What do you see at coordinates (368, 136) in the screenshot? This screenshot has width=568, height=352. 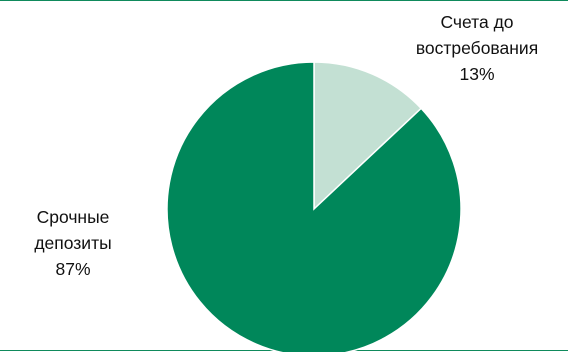 I see `pie-slice-demand-accounts` at bounding box center [368, 136].